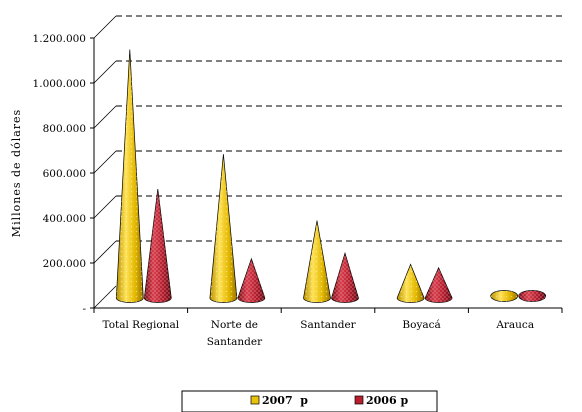 Image resolution: width=582 pixels, height=412 pixels. Describe the element at coordinates (328, 310) in the screenshot. I see `x-axis-ticks` at that location.